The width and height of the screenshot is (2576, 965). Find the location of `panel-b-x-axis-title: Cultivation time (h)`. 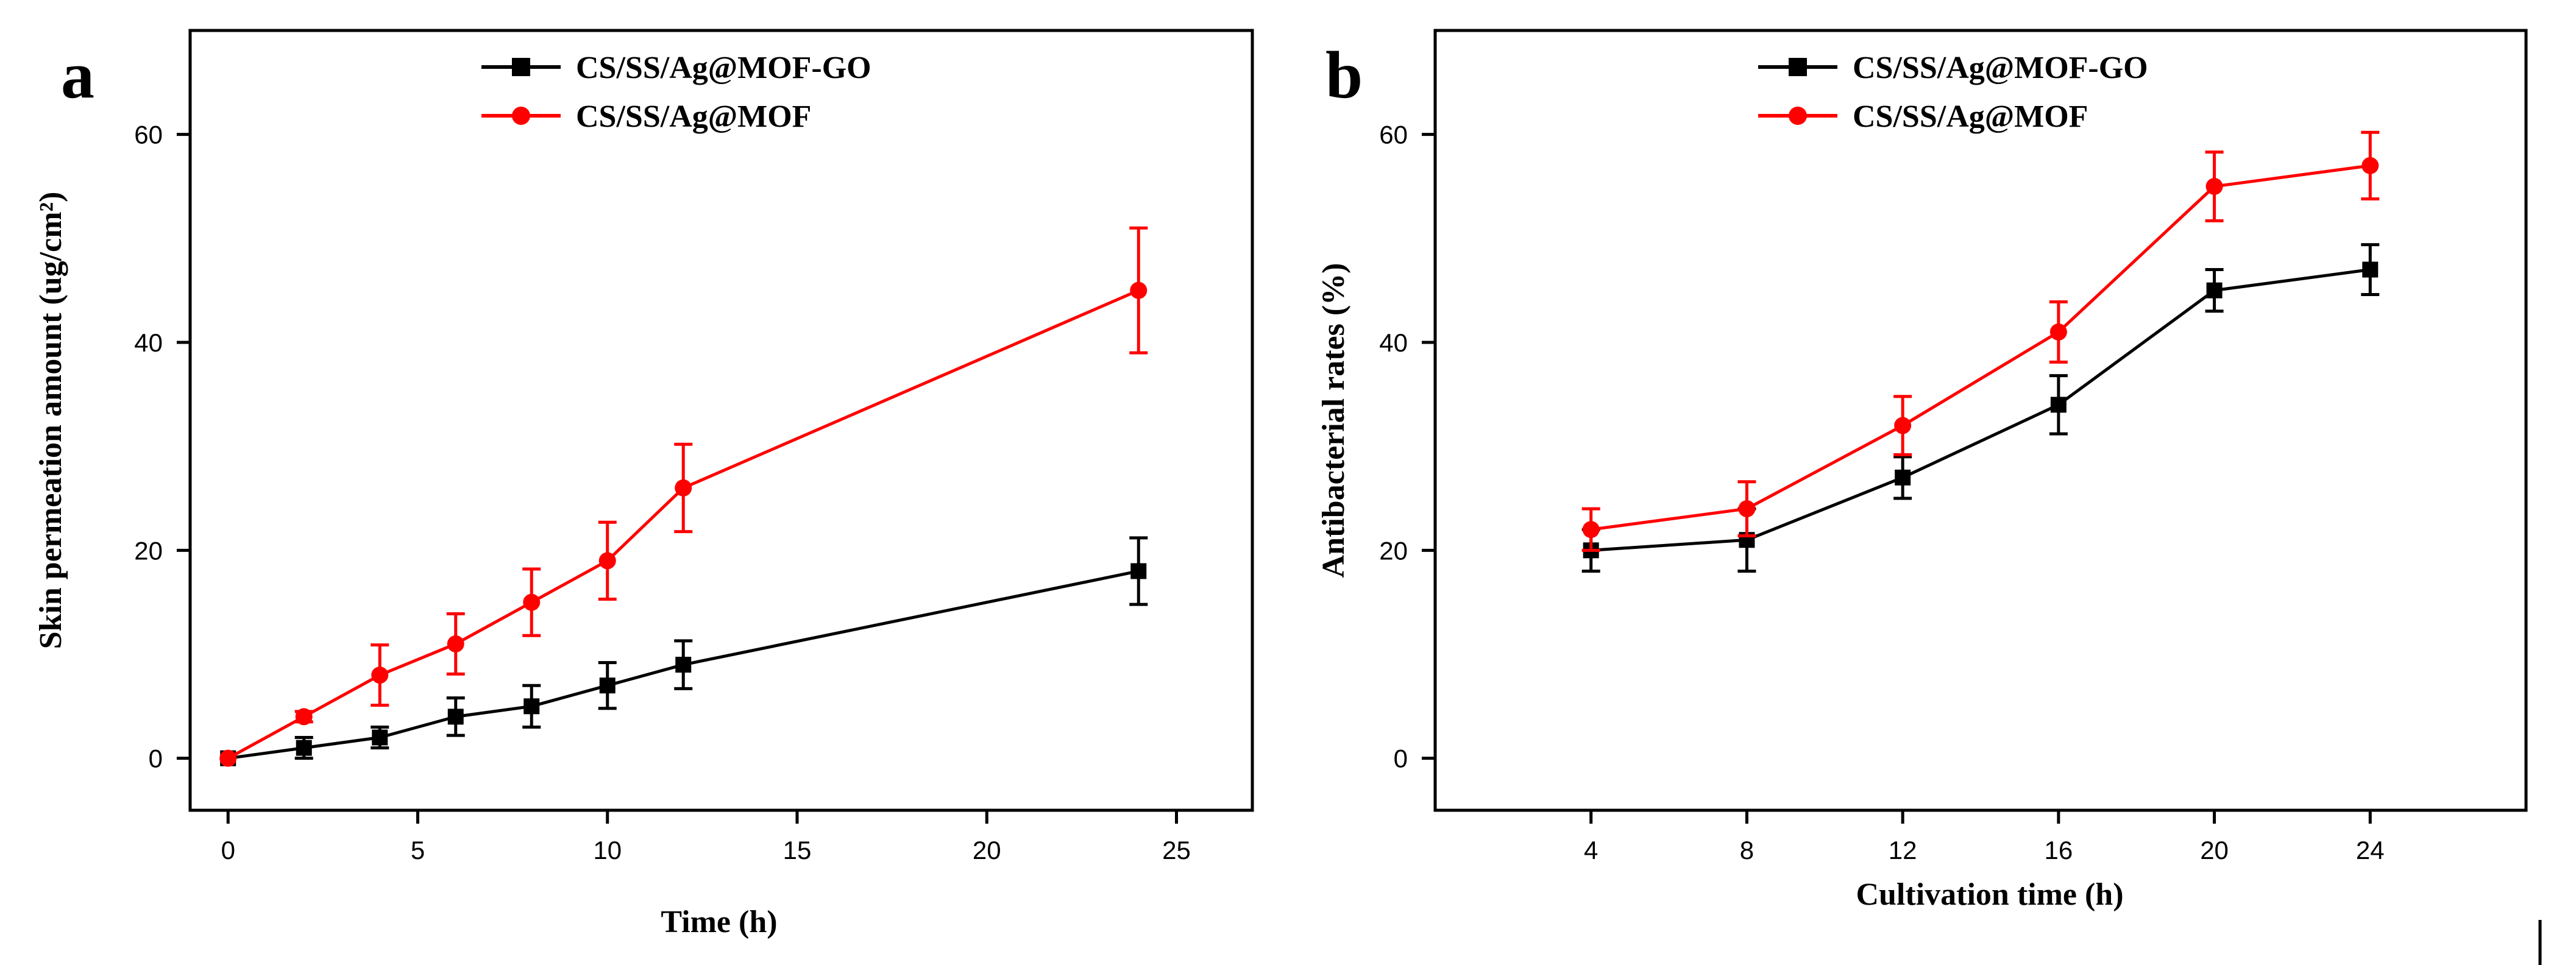

panel-b-x-axis-title: Cultivation time (h) is located at coordinates (1990, 894).